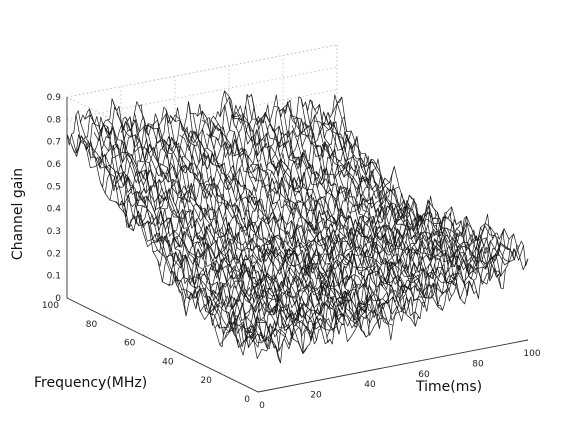  I want to click on z-tick-label: 0.6, so click(54, 165).